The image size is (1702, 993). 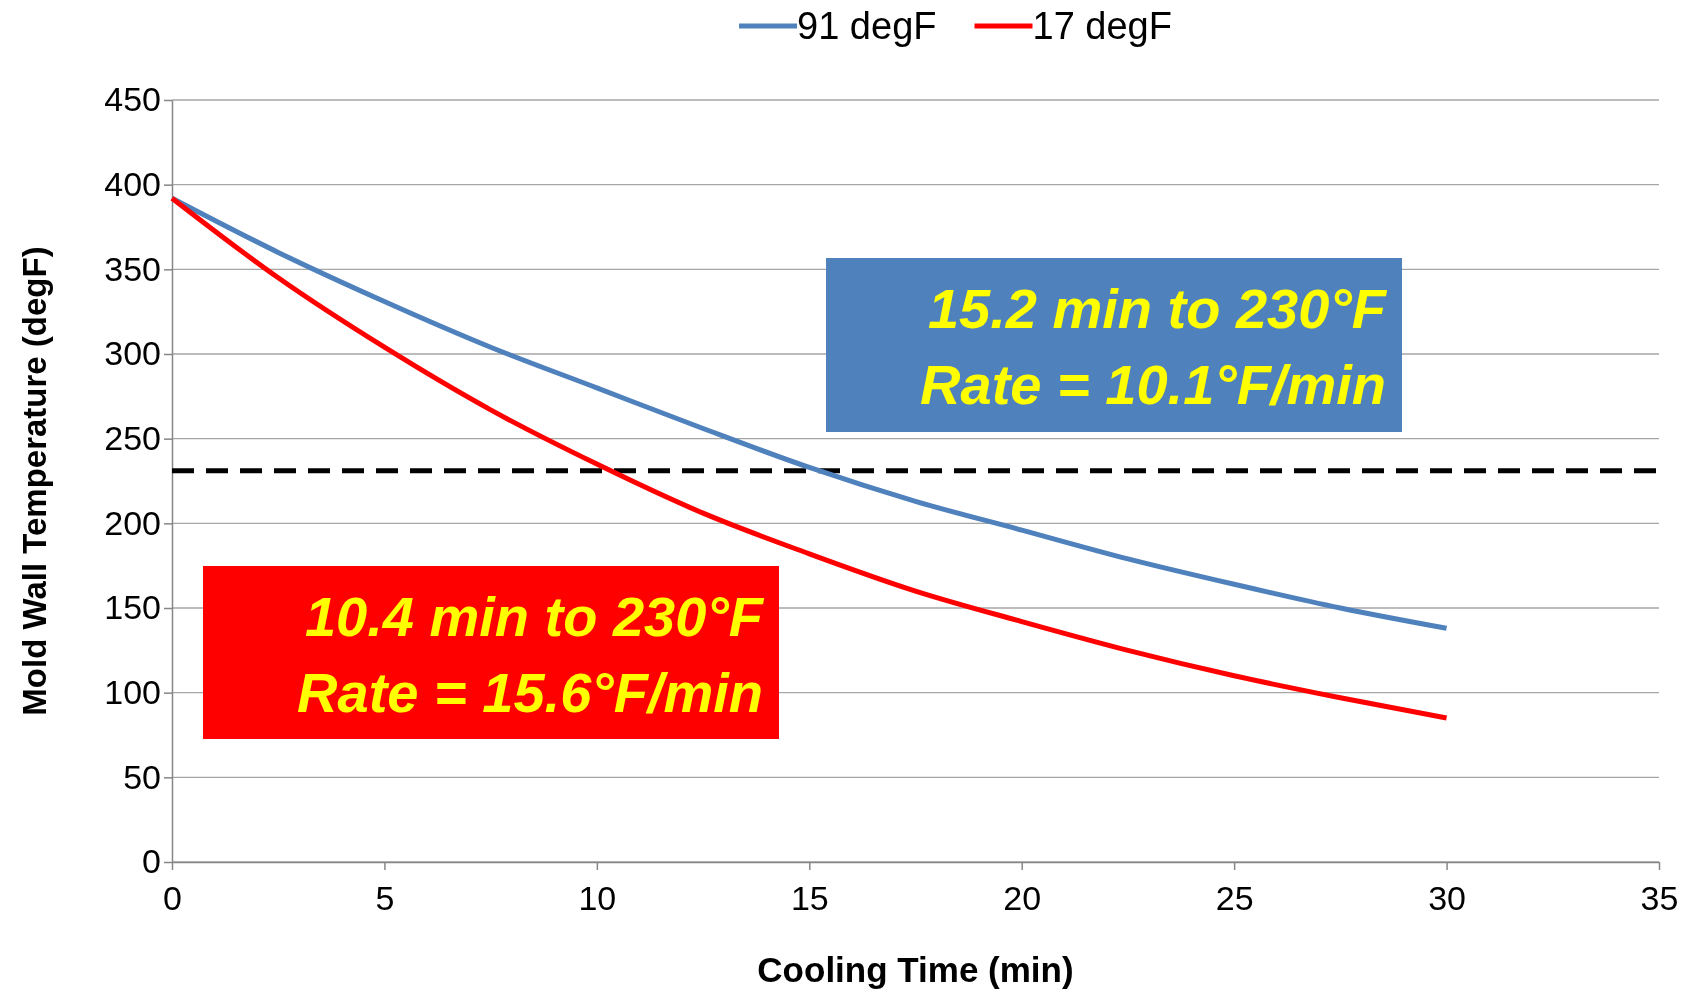 What do you see at coordinates (151, 861) in the screenshot?
I see `y-tick-label: 0` at bounding box center [151, 861].